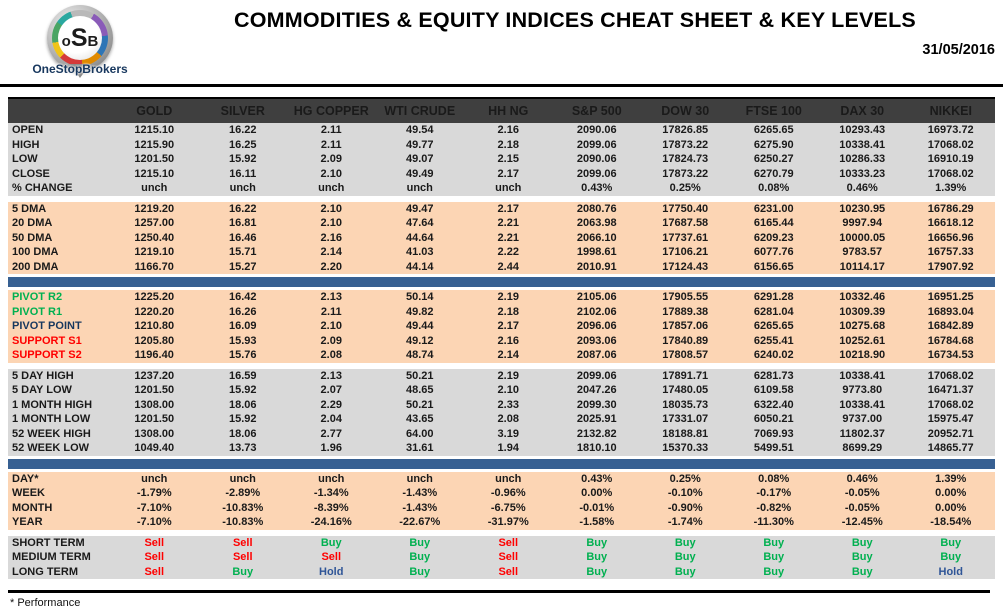 This screenshot has width=1003, height=611. What do you see at coordinates (685, 478) in the screenshot?
I see `cell: 0.25%` at bounding box center [685, 478].